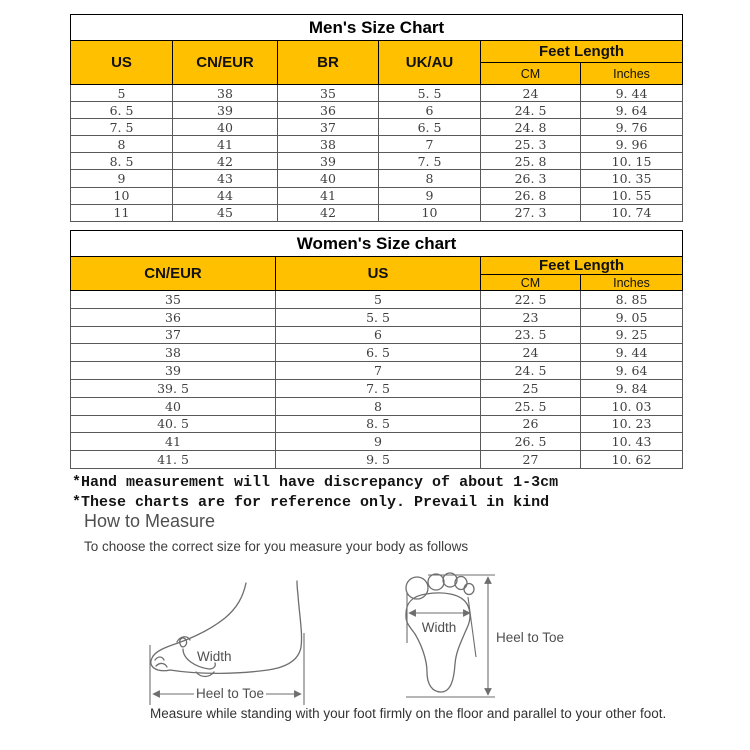  Describe the element at coordinates (631, 212) in the screenshot. I see `table-cell: 10. 74` at that location.